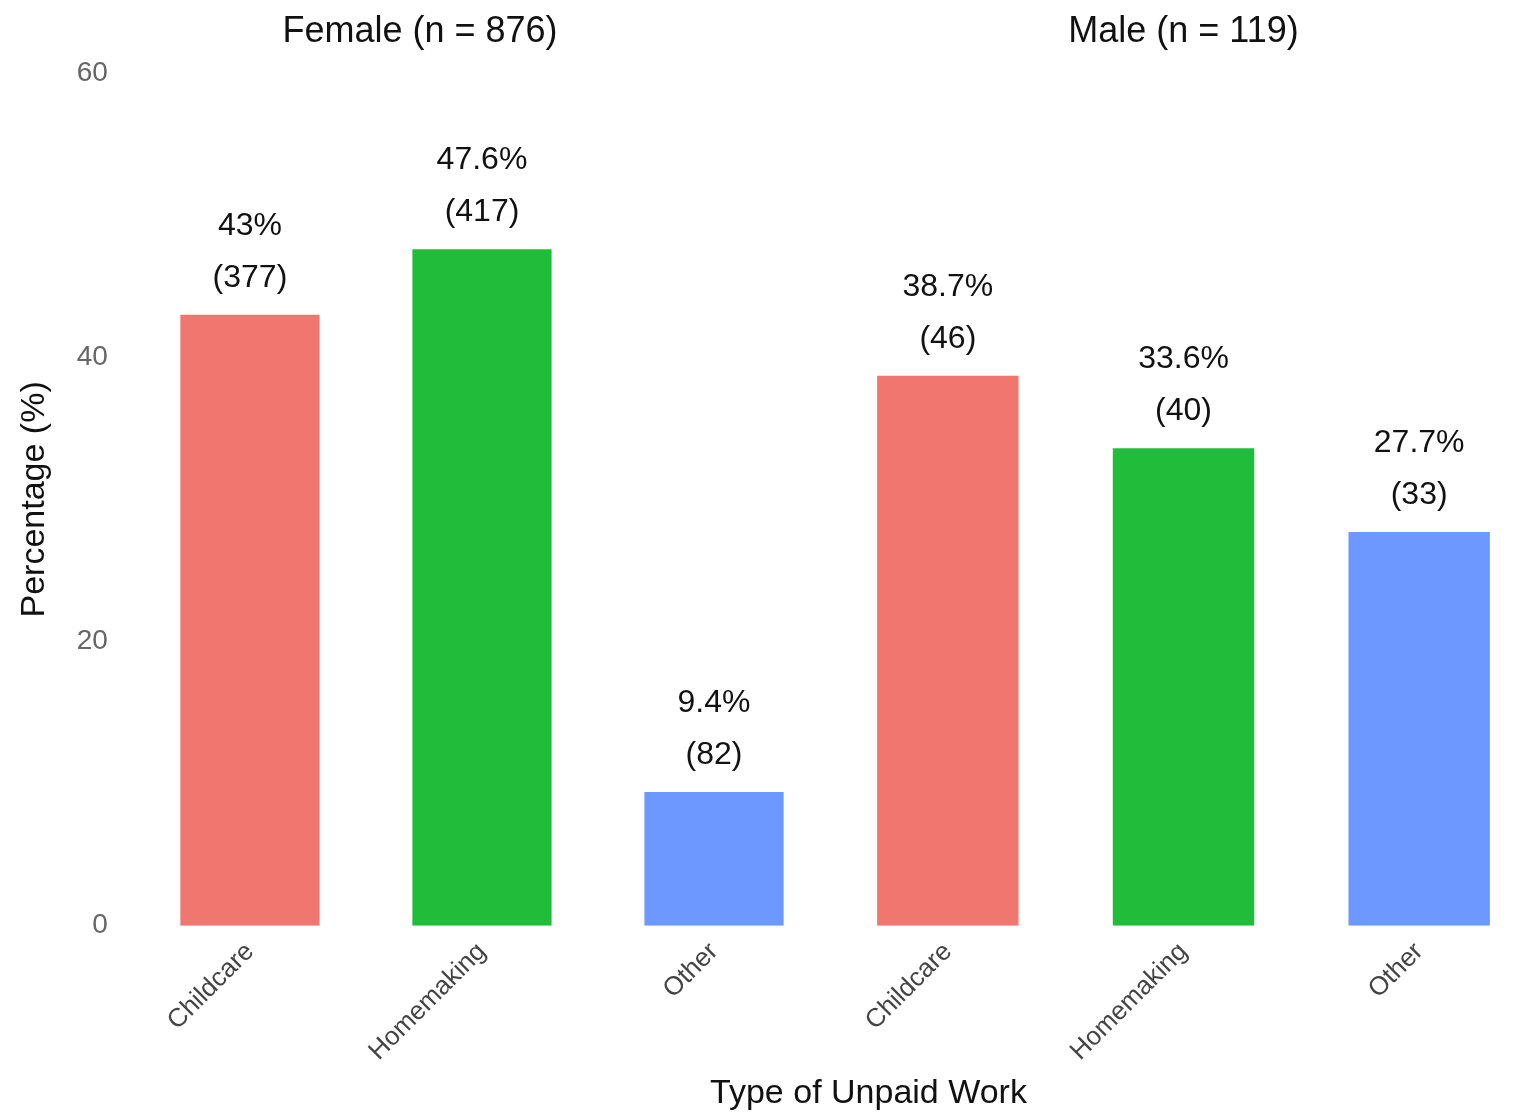  I want to click on y-axis-title: Percentage (%), so click(31, 499).